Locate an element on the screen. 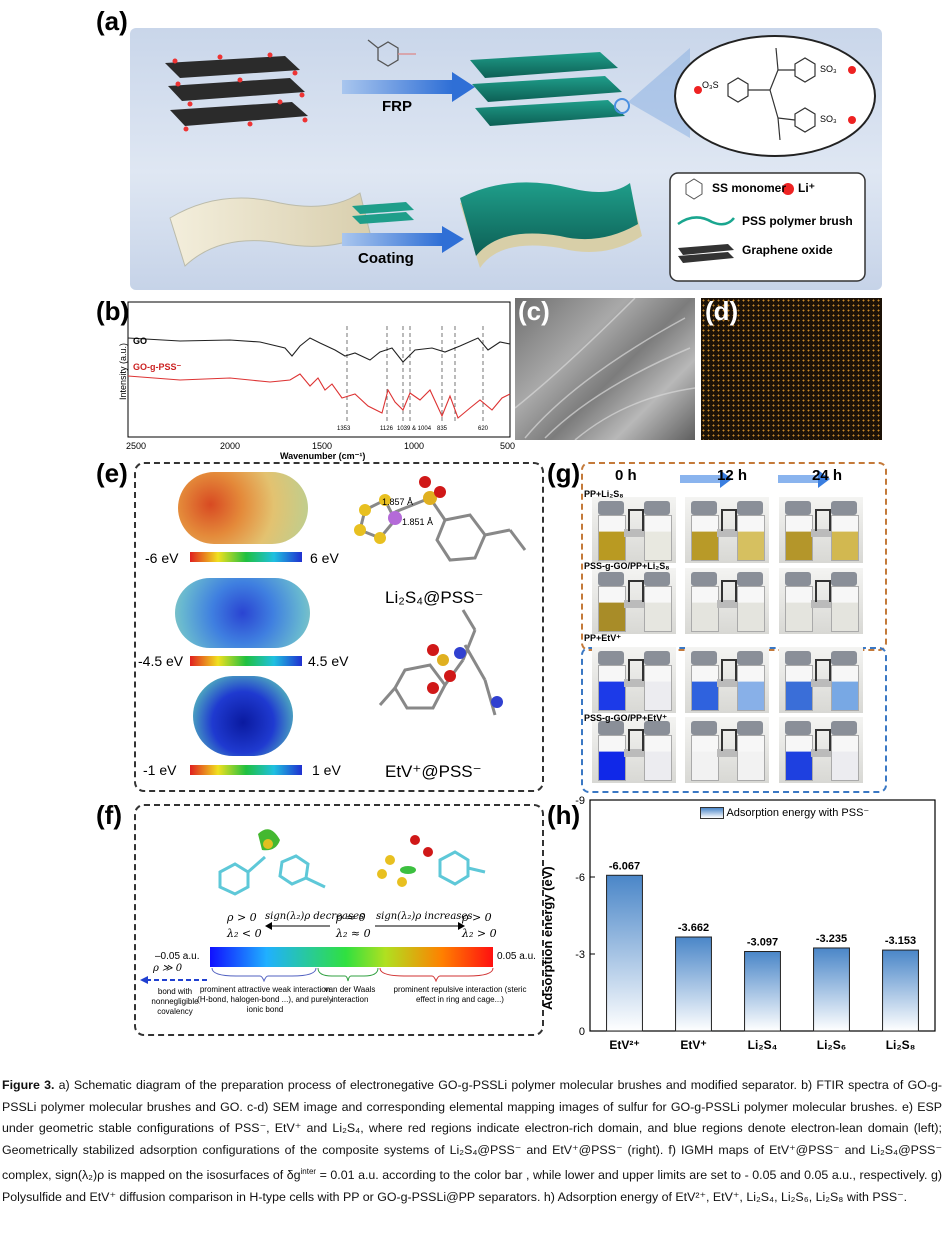 This screenshot has height=1243, width=947. complex-etv: EtV⁺@PSS⁻ is located at coordinates (433, 771).